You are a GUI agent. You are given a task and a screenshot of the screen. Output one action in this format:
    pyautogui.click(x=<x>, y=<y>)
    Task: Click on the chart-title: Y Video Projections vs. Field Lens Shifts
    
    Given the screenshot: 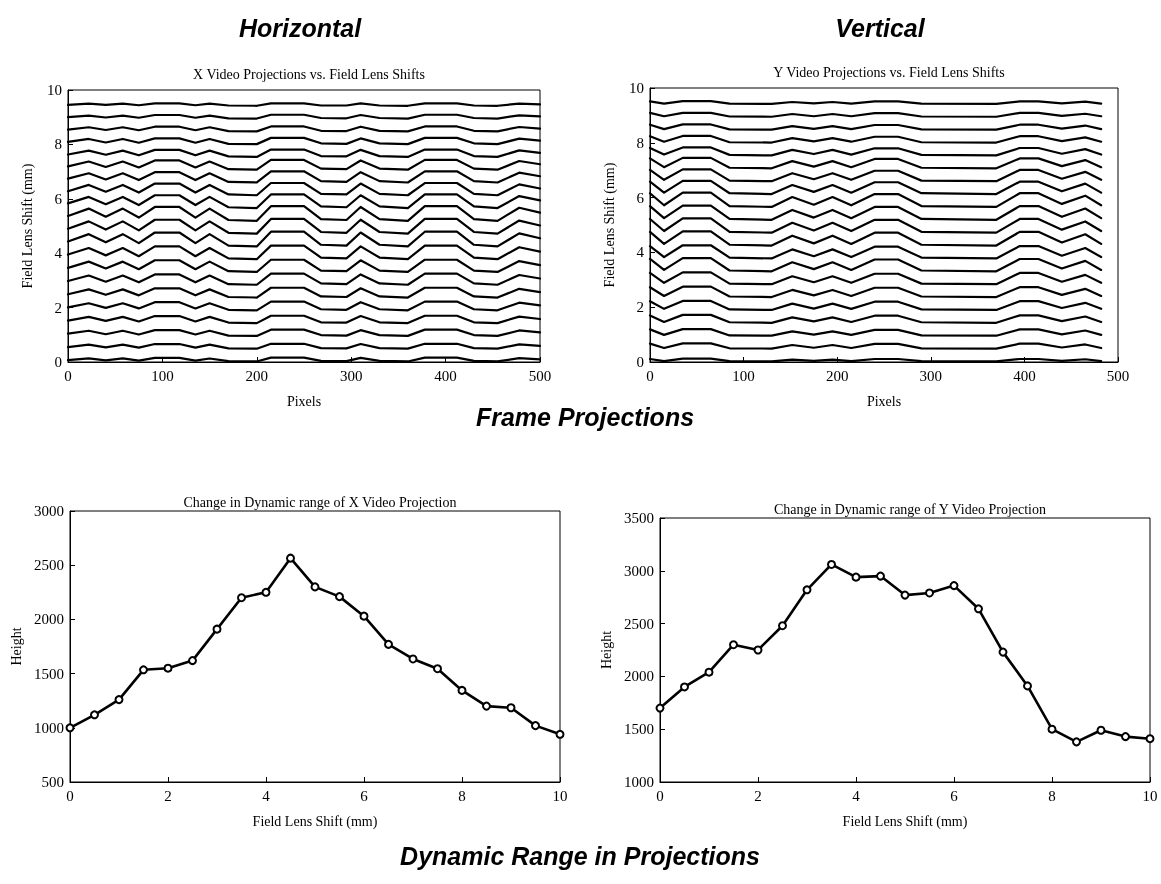 What is the action you would take?
    pyautogui.click(x=889, y=72)
    